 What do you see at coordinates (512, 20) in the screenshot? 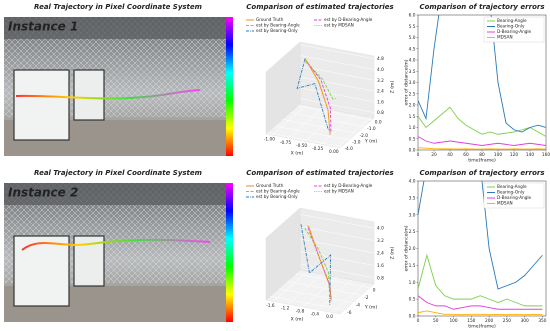
I see `legend-label: Bearing-Angle` at bounding box center [512, 20].